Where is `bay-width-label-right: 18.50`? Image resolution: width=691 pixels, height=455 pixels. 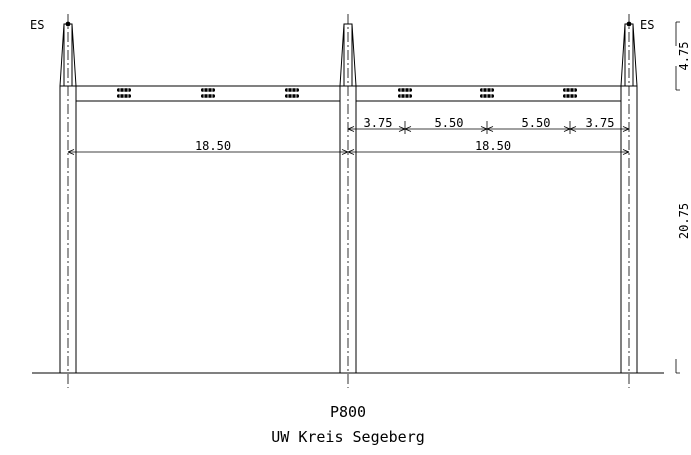 bay-width-label-right: 18.50 is located at coordinates (493, 146).